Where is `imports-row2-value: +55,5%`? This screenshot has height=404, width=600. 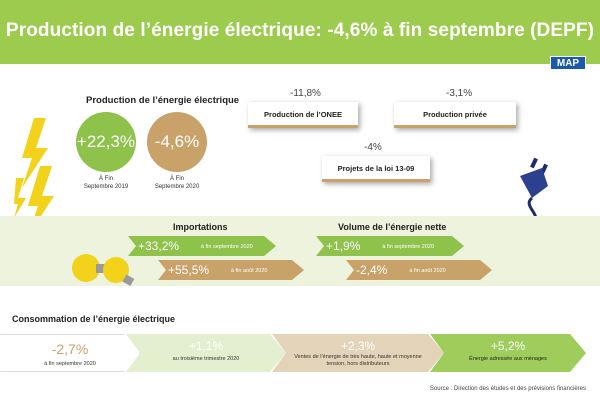
imports-row2-value: +55,5% is located at coordinates (189, 270).